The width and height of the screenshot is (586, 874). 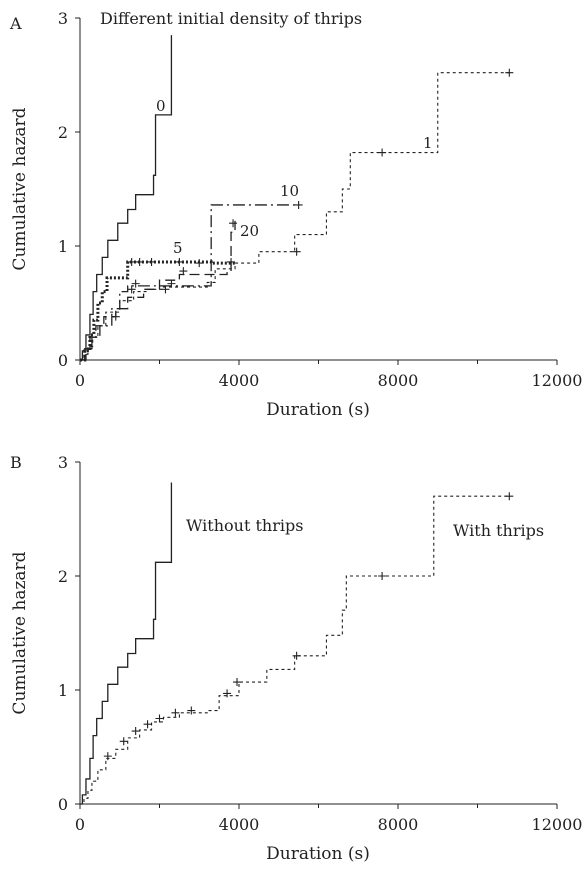 What do you see at coordinates (249, 231) in the screenshot?
I see `curve-label-20: 20` at bounding box center [249, 231].